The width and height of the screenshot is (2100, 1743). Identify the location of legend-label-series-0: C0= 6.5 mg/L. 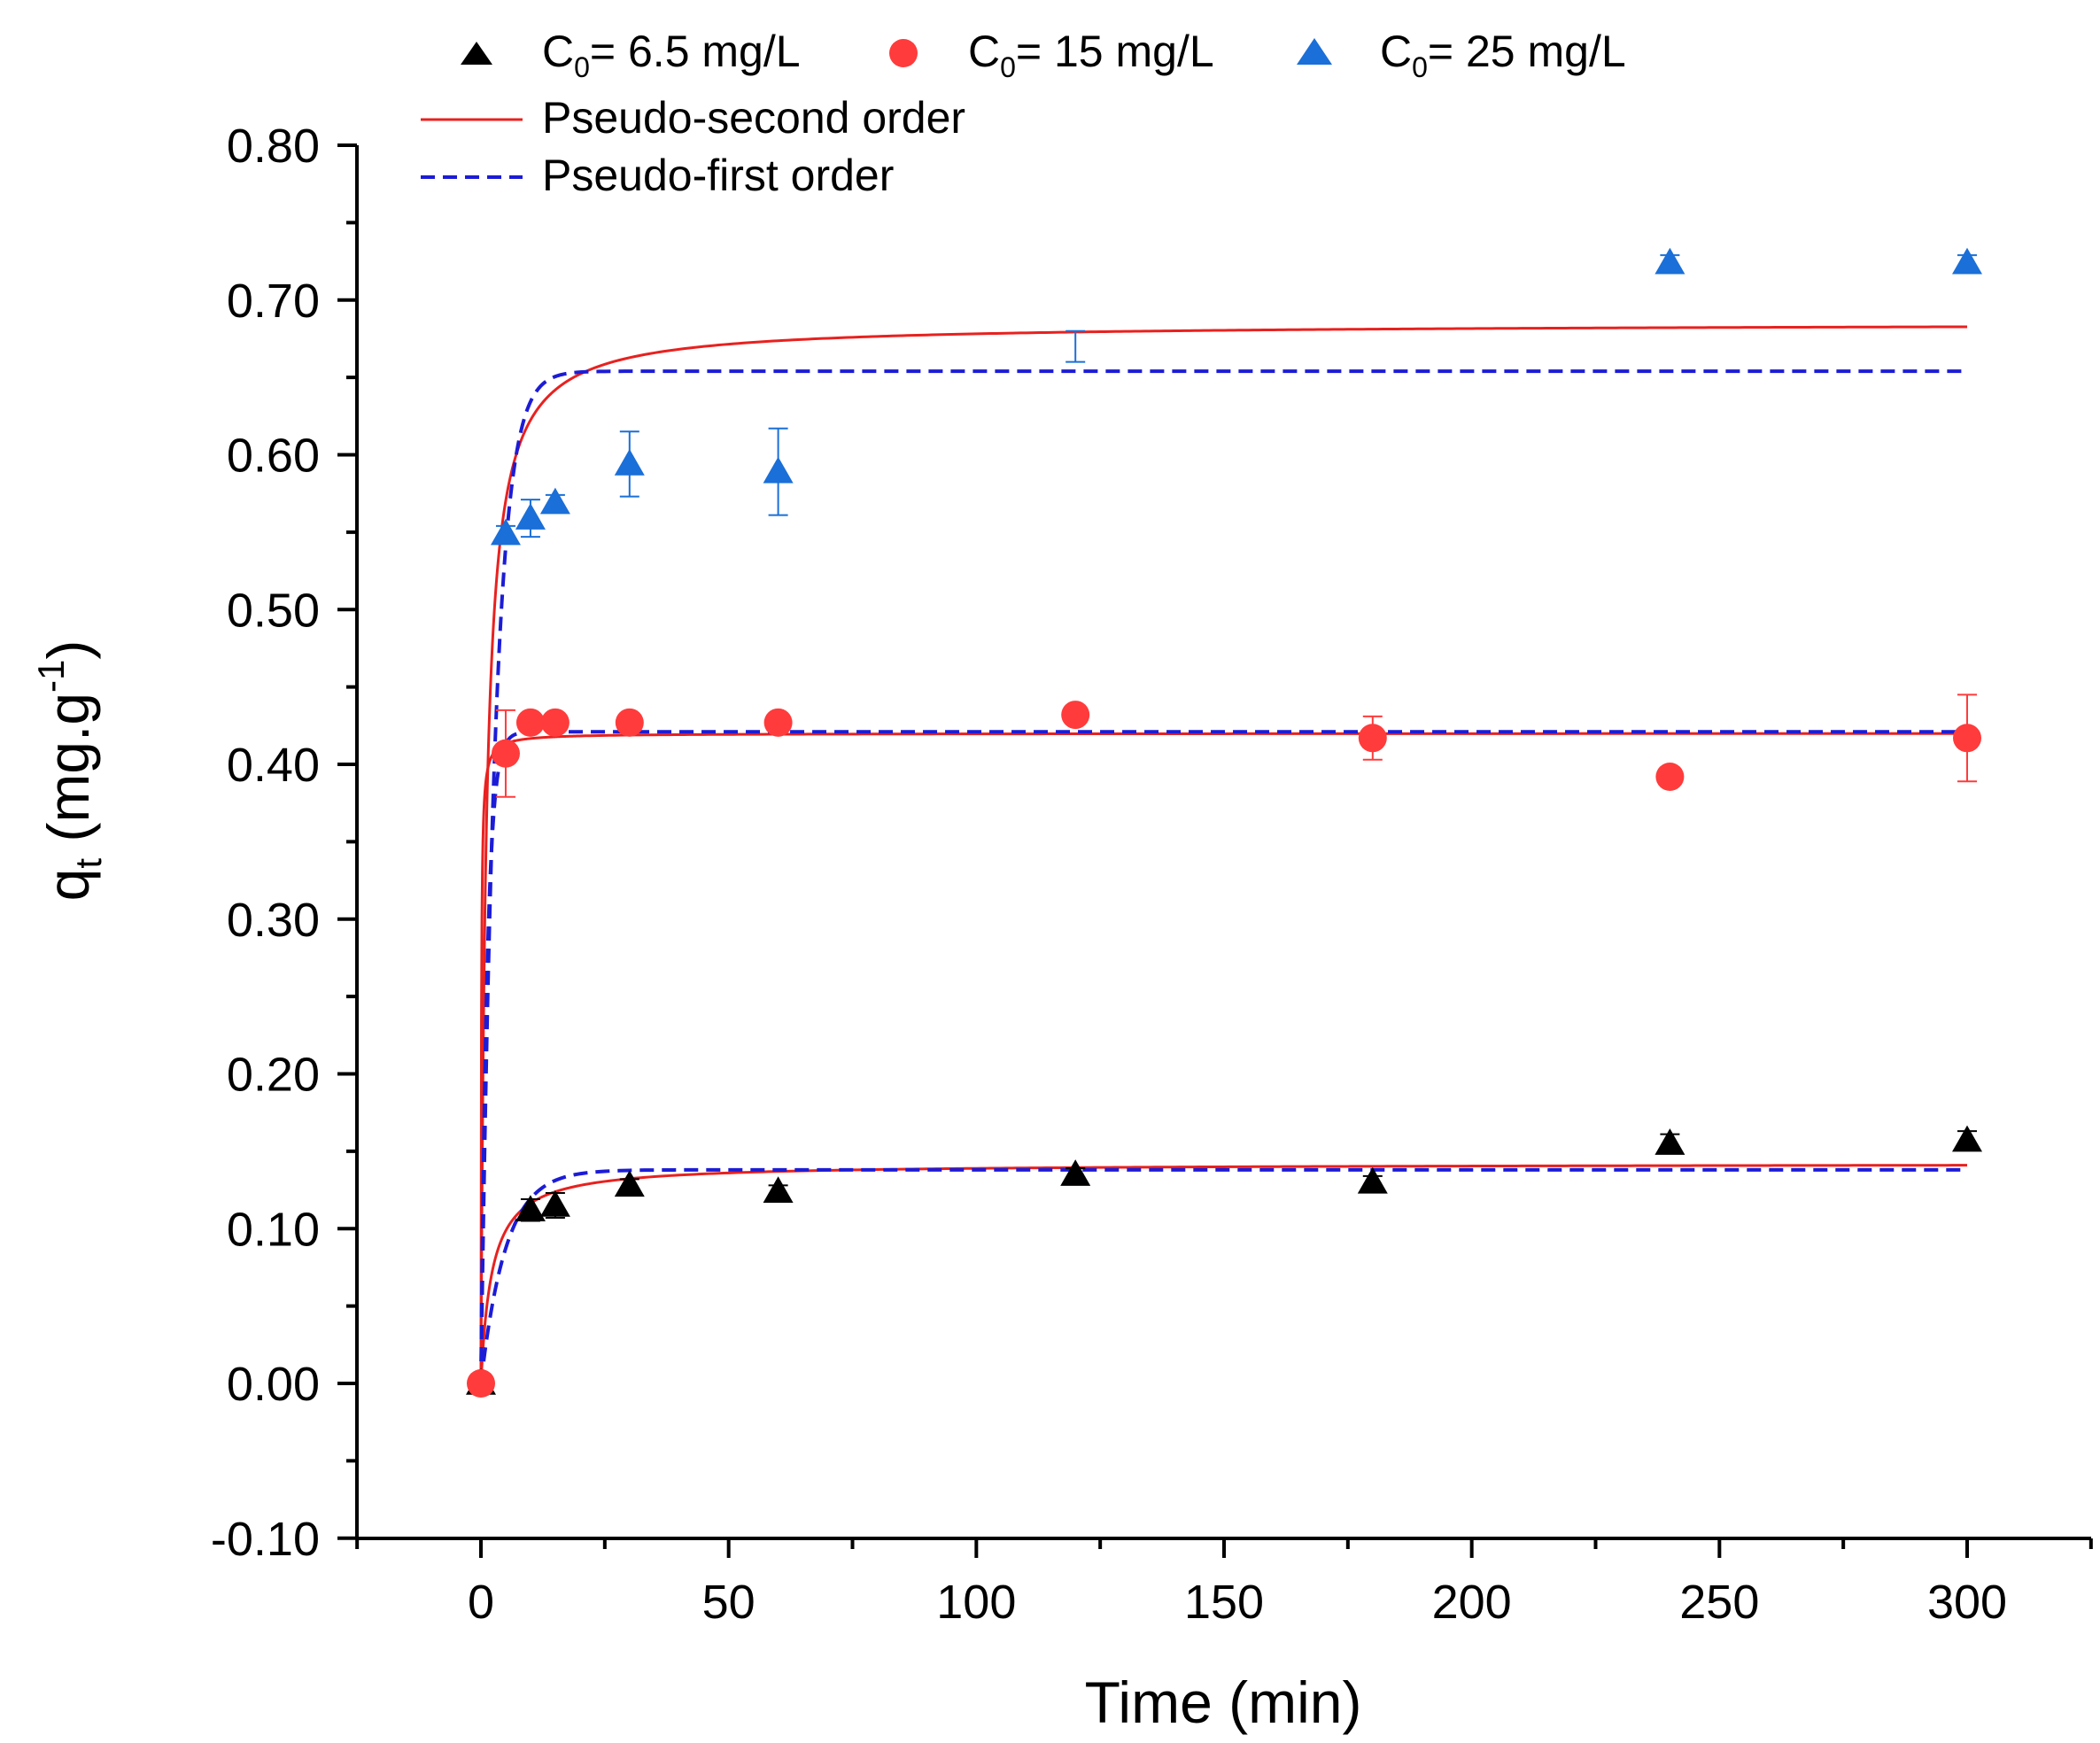
(671, 55).